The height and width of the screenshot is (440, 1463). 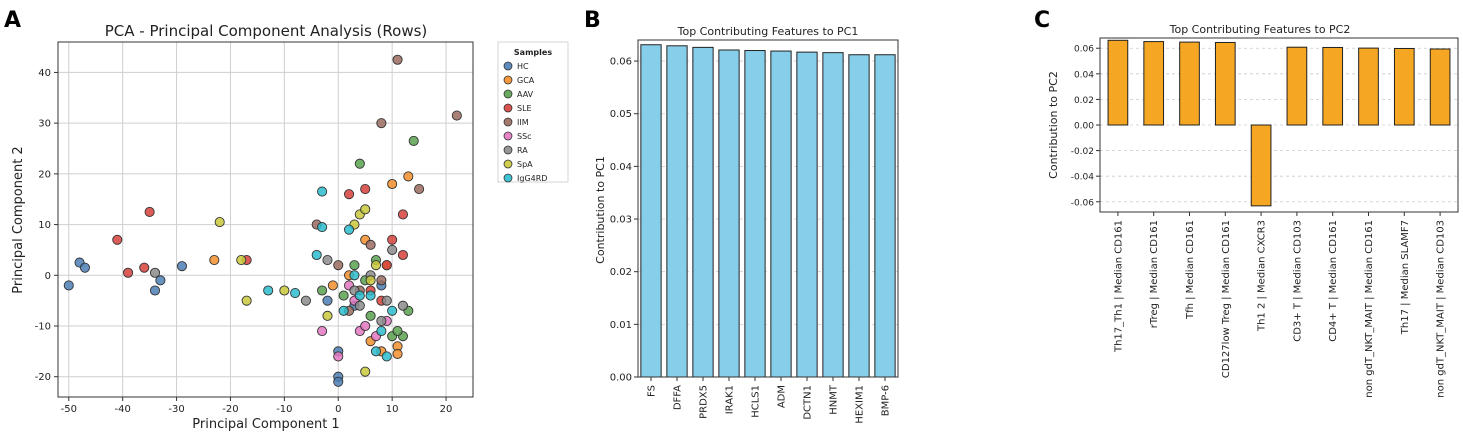 What do you see at coordinates (1084, 127) in the screenshot?
I see `y-tick-label: 0.00` at bounding box center [1084, 127].